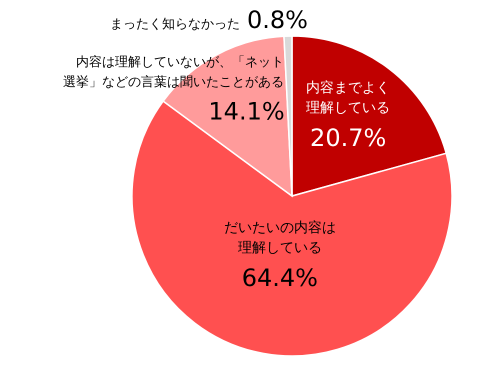  What do you see at coordinates (277, 20) in the screenshot?
I see `data-label: 0.8%` at bounding box center [277, 20].